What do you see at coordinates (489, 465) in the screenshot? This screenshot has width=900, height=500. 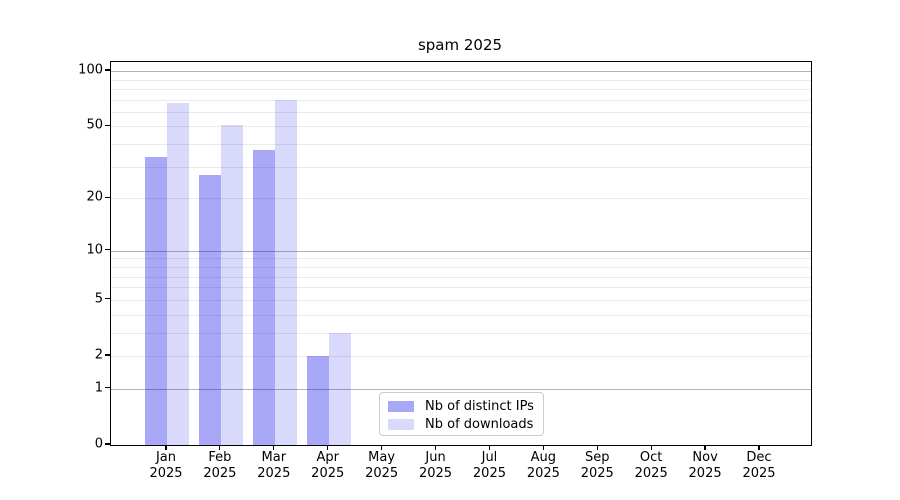 I see `x-axis-tick-label: Jul 2025` at bounding box center [489, 465].